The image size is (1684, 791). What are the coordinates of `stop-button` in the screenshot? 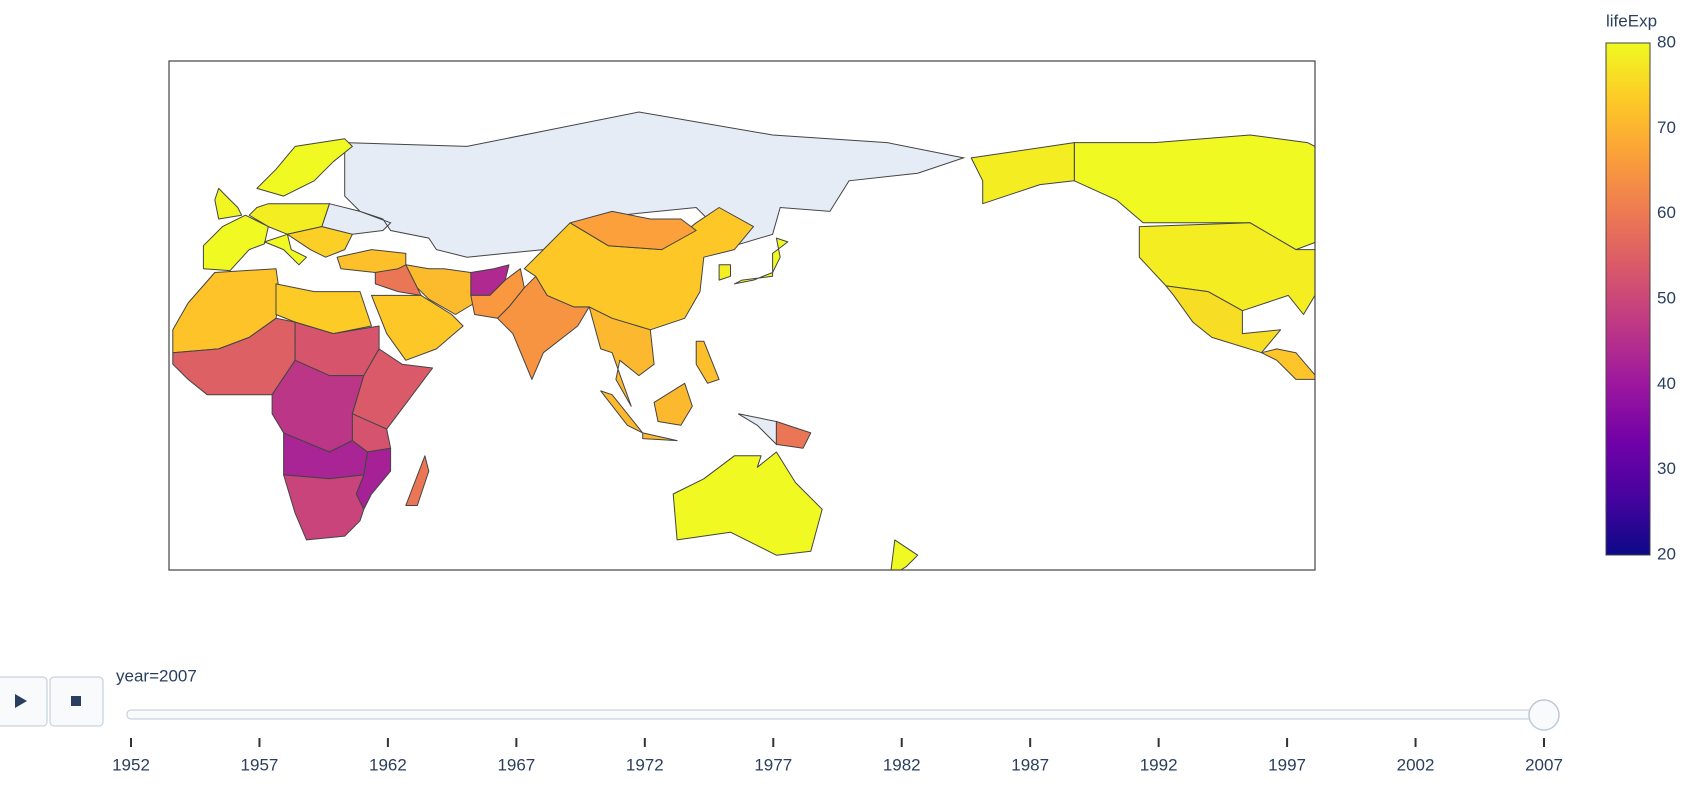 It's located at (76, 701).